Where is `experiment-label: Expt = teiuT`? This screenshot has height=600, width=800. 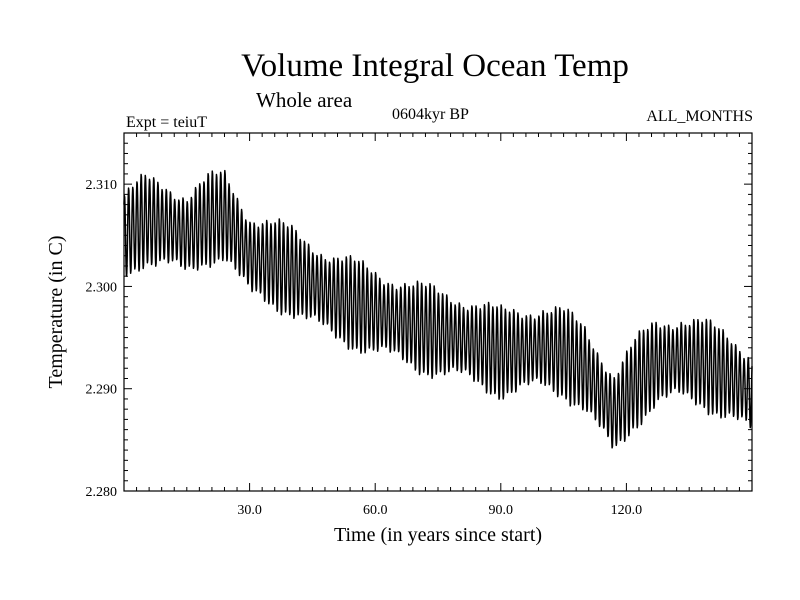
experiment-label: Expt = teiuT is located at coordinates (167, 122).